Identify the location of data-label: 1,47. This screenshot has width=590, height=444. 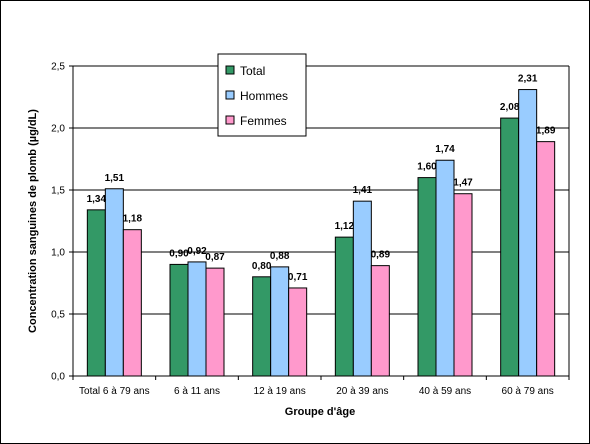
(463, 183).